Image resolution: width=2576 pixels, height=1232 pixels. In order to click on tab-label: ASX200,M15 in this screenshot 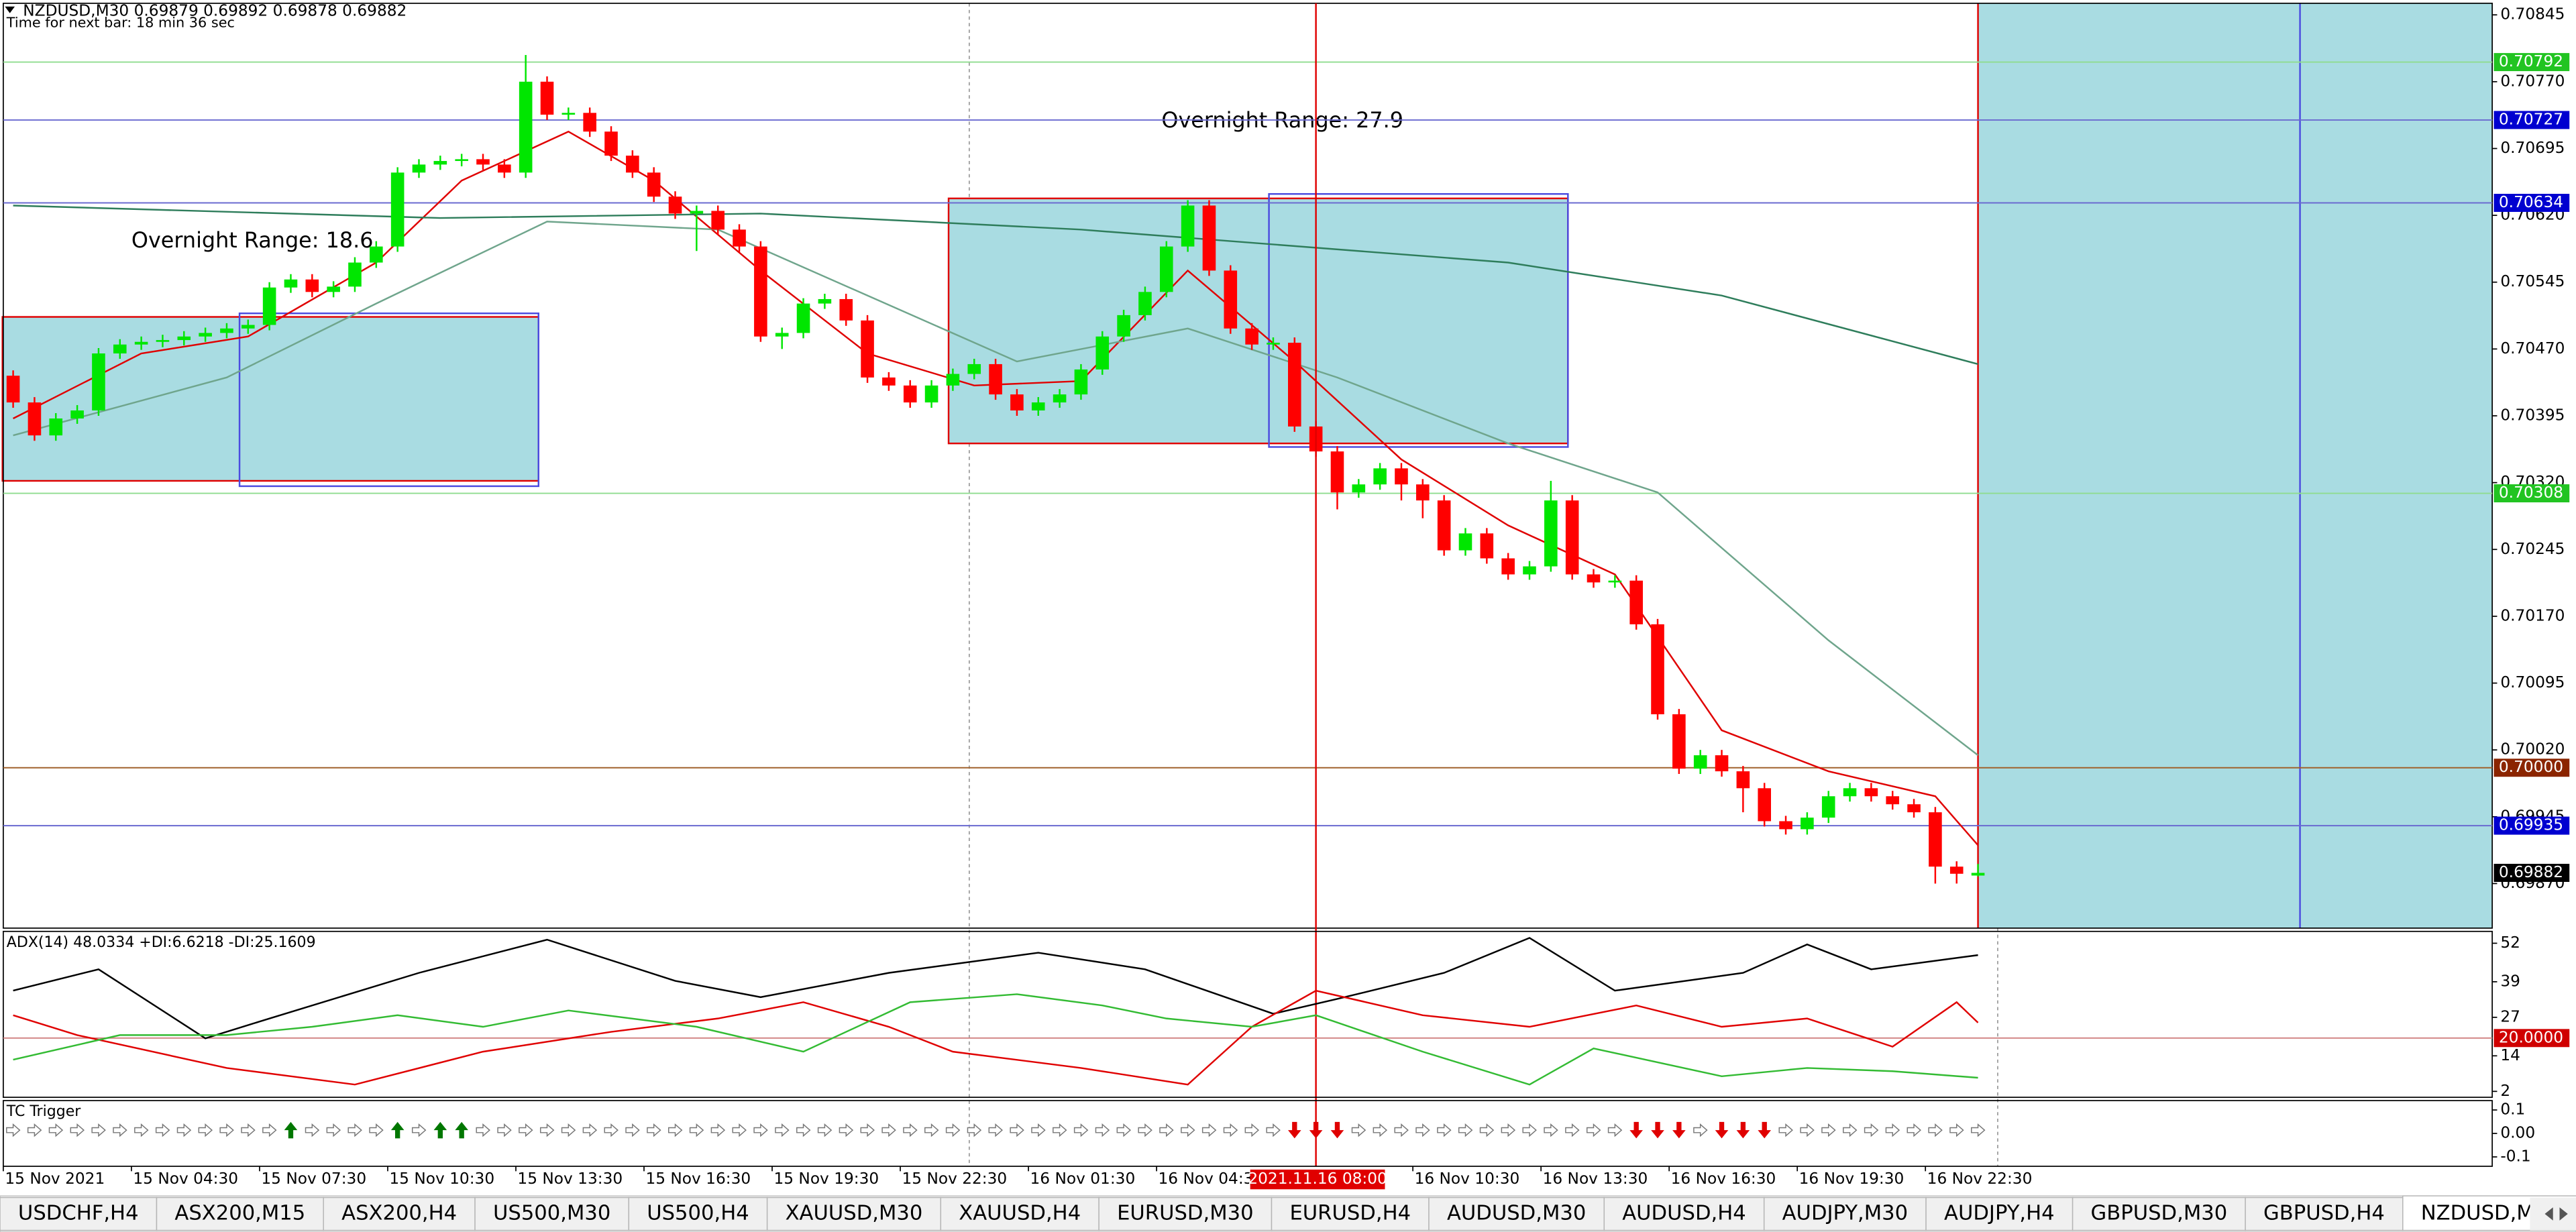, I will do `click(239, 1213)`.